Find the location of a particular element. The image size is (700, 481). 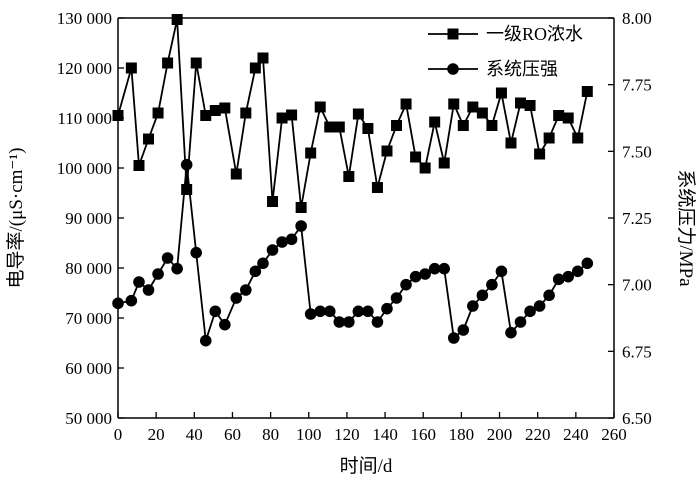

x-tick-label: 260 is located at coordinates (614, 434).